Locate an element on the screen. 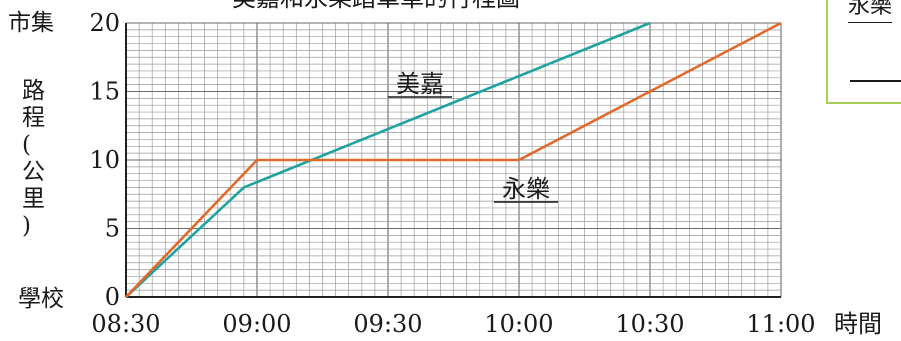 The height and width of the screenshot is (341, 901). y-tick-label: 10 is located at coordinates (104, 160).